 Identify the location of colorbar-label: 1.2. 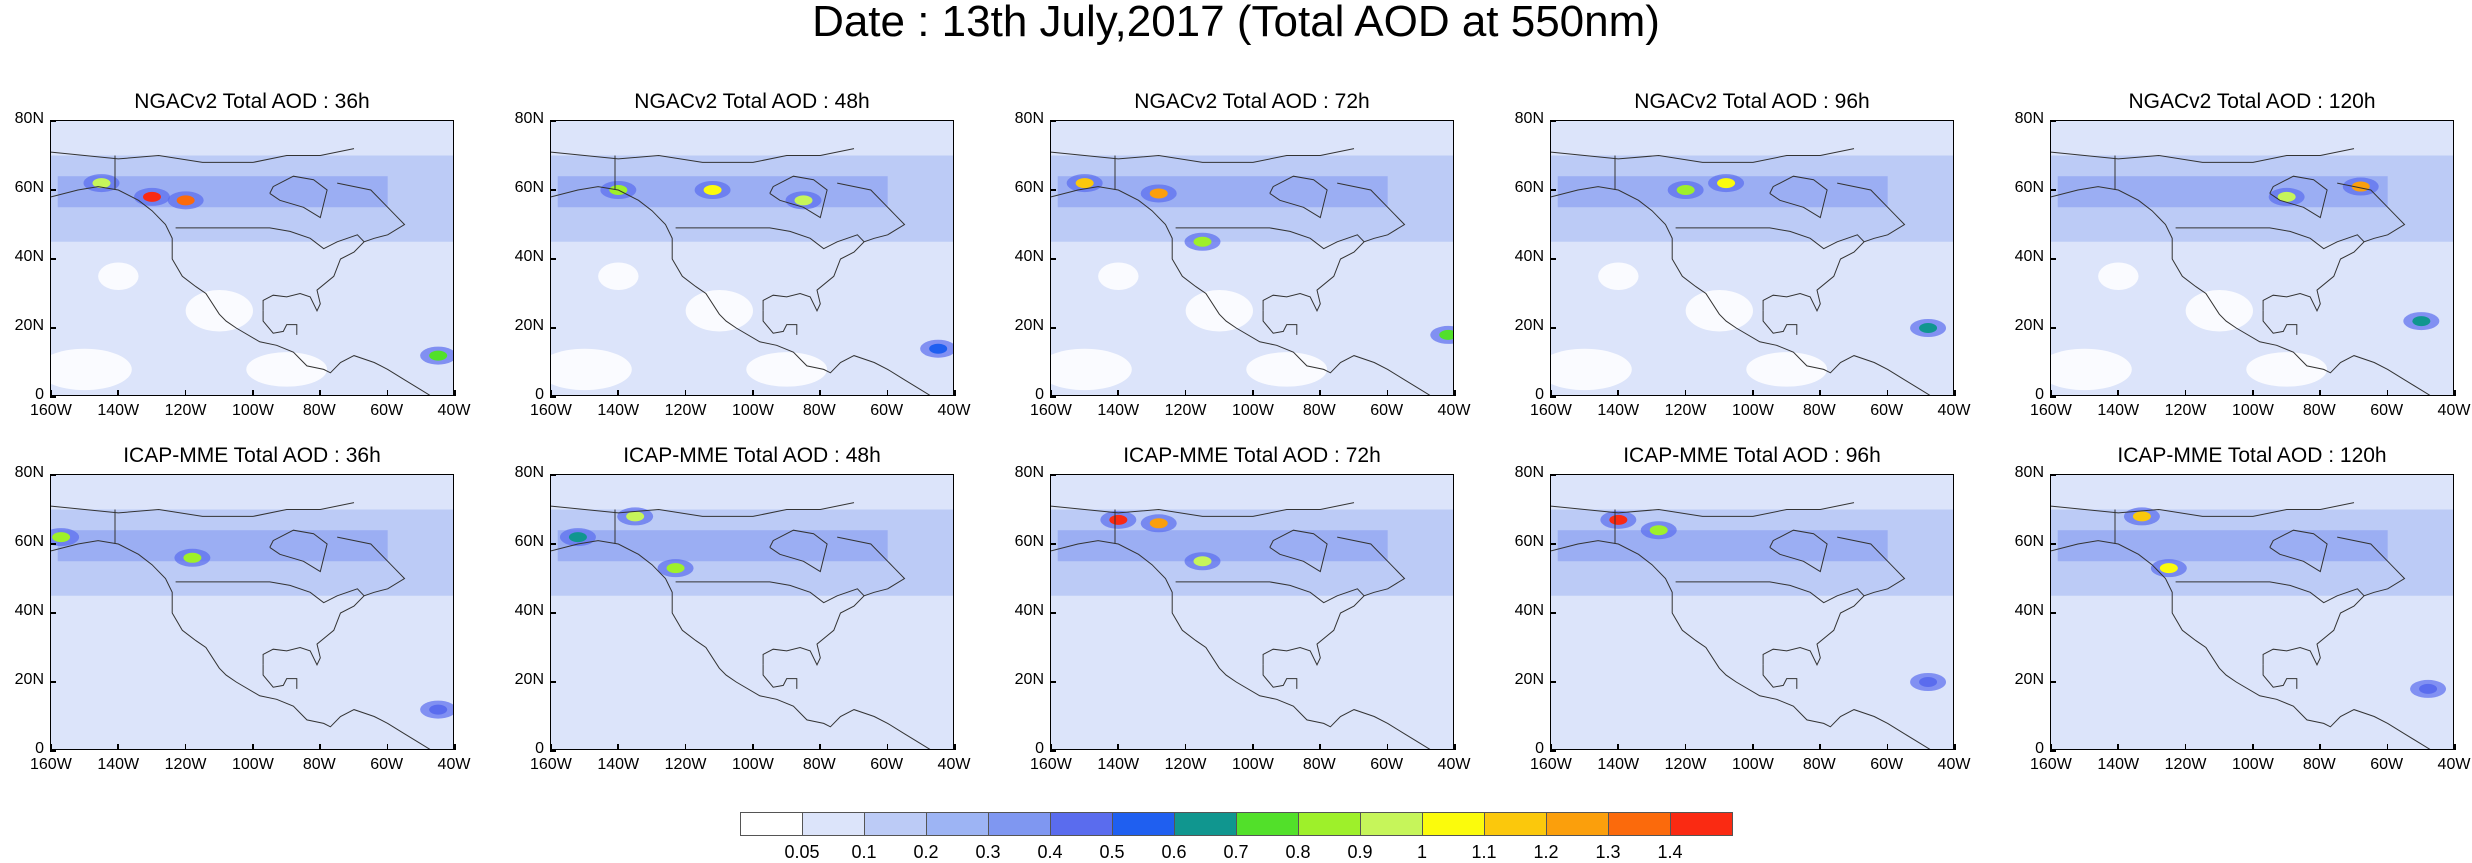
(1546, 852).